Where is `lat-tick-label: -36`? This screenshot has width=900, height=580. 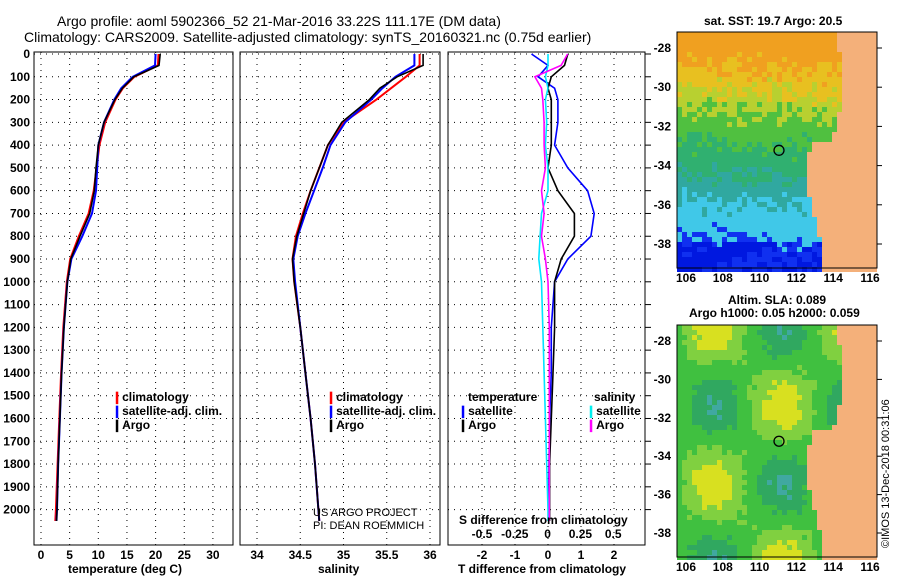
lat-tick-label: -36 is located at coordinates (663, 495).